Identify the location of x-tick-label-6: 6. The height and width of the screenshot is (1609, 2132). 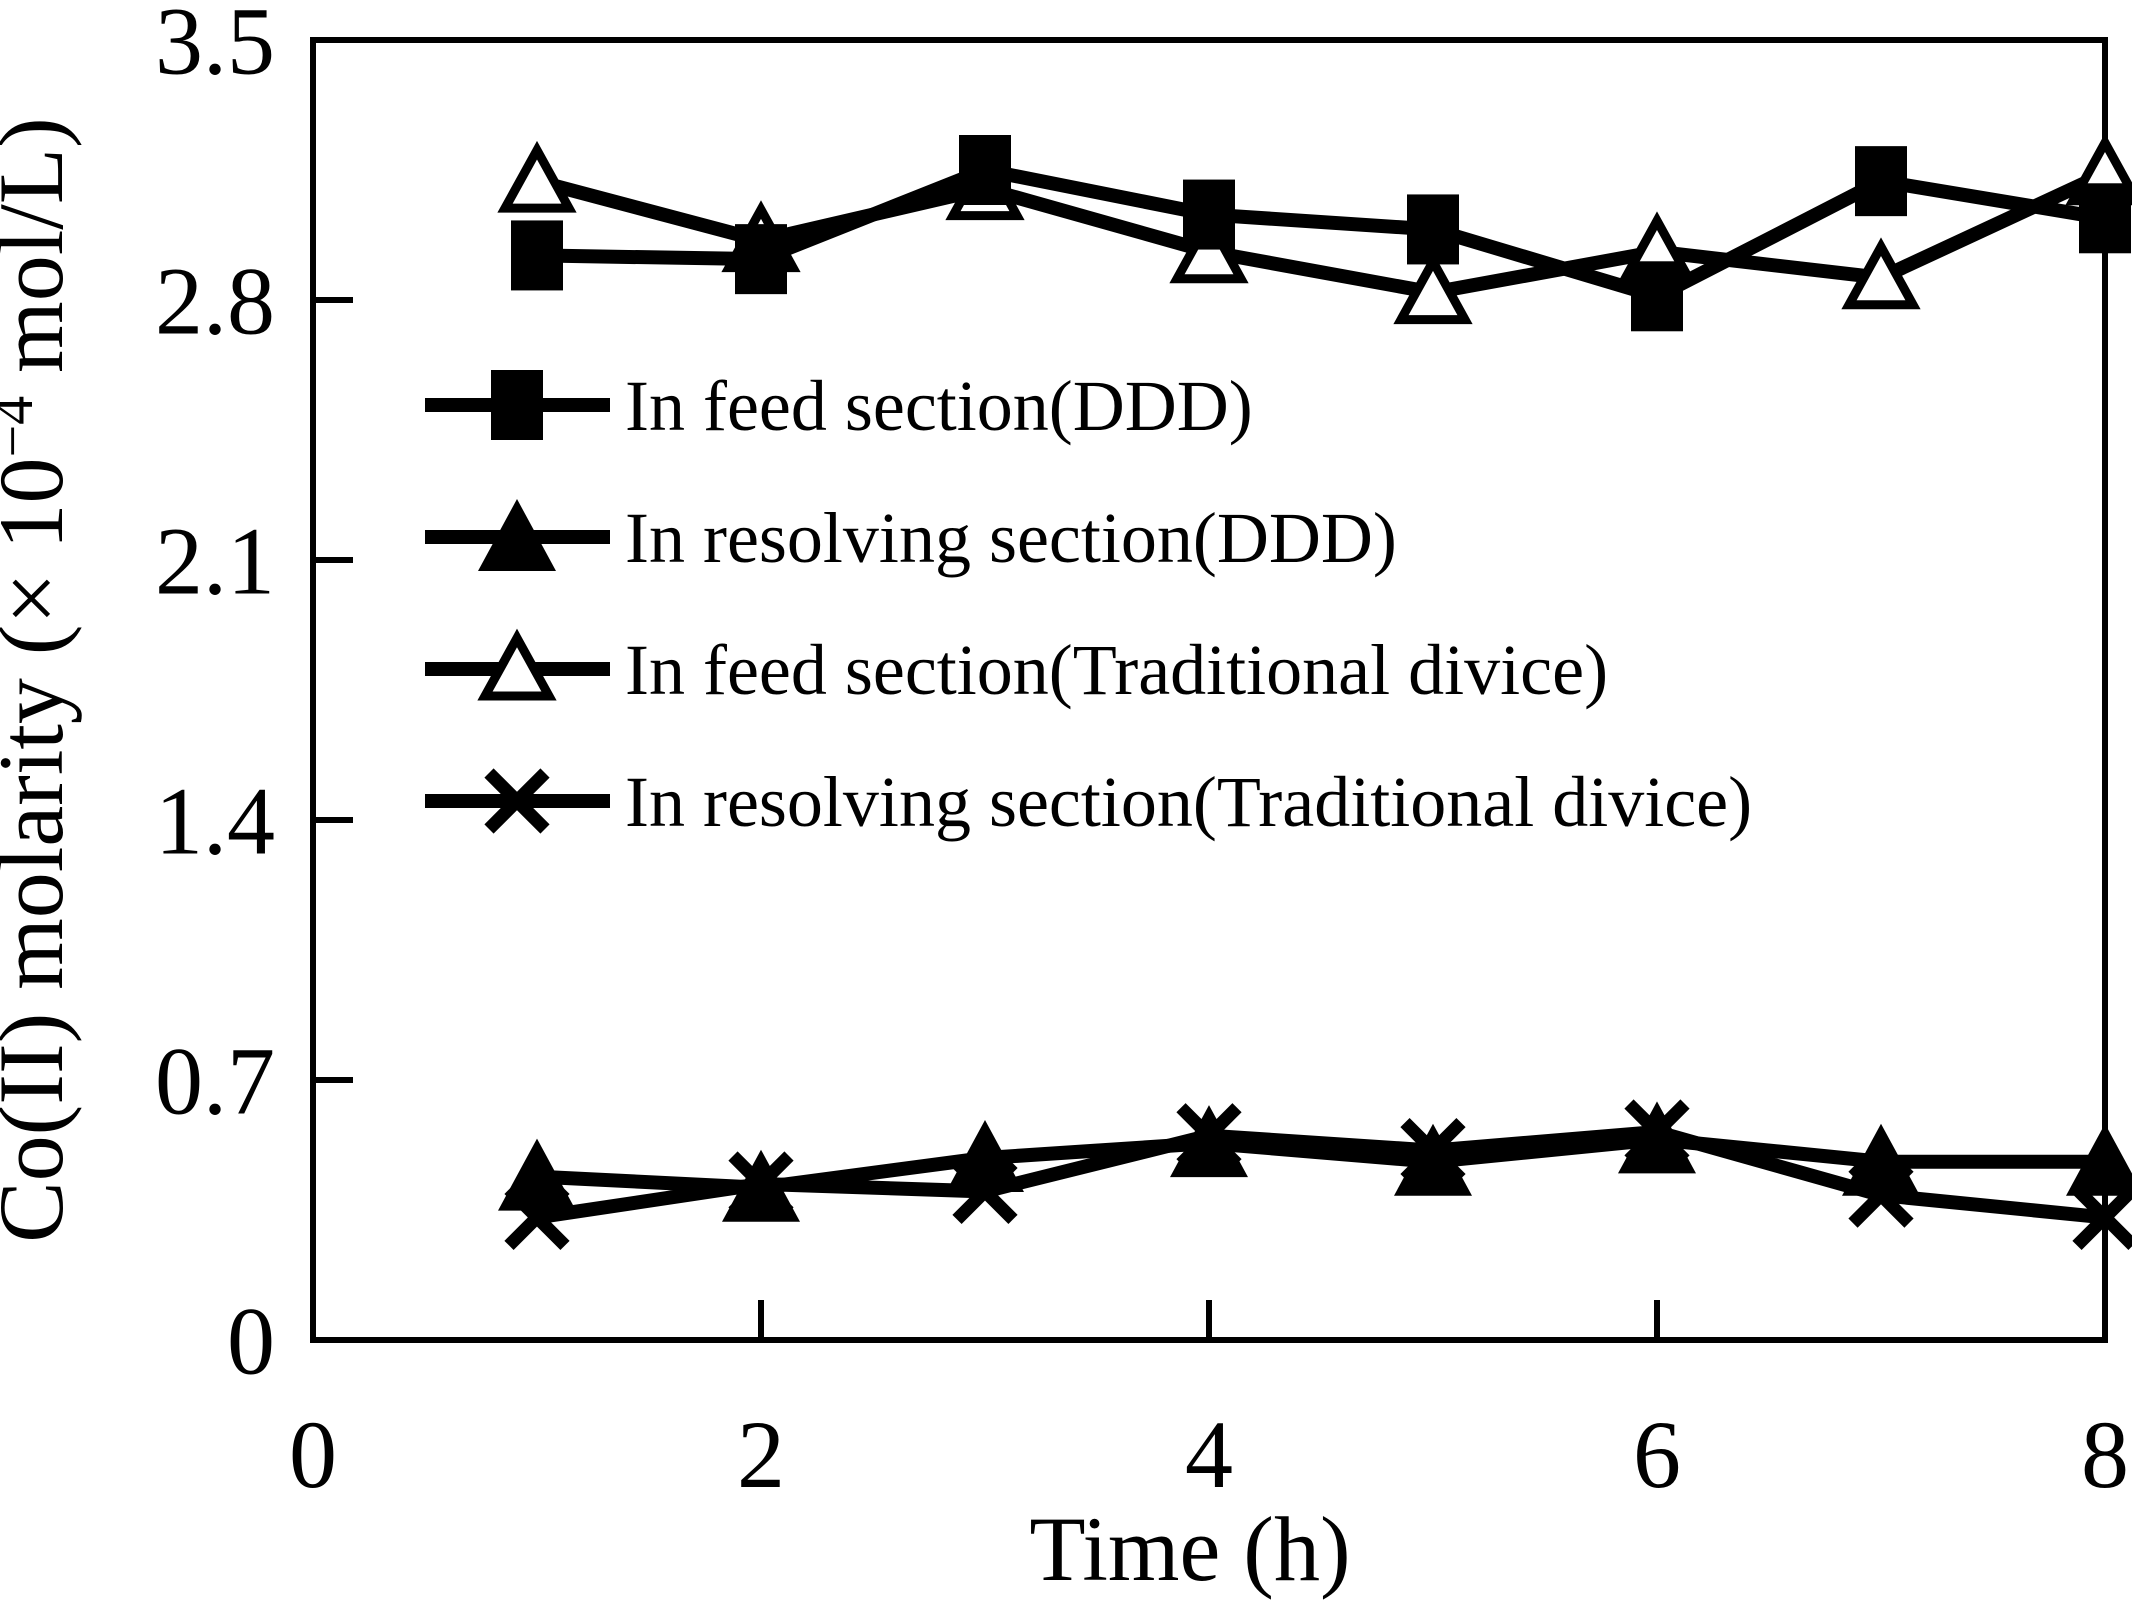
(1657, 1454).